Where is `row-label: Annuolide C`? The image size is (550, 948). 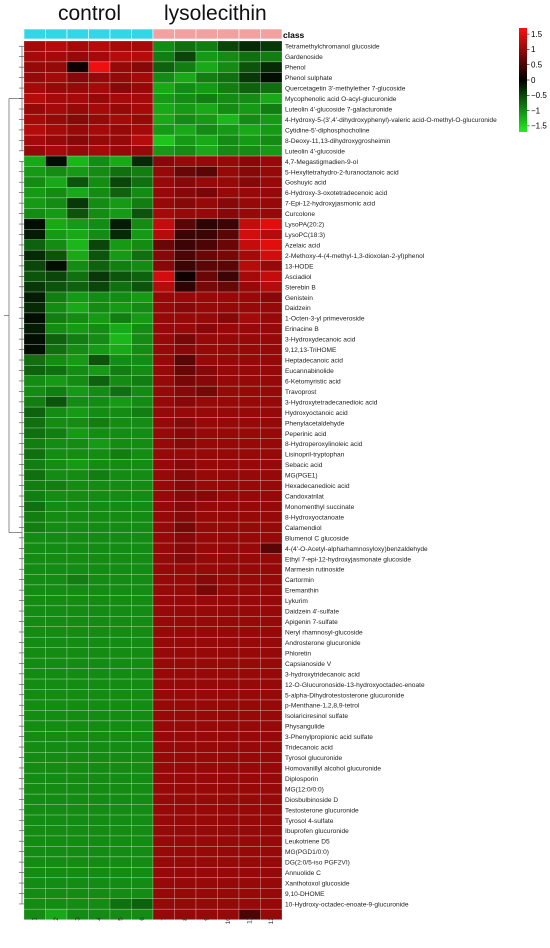 row-label: Annuolide C is located at coordinates (303, 873).